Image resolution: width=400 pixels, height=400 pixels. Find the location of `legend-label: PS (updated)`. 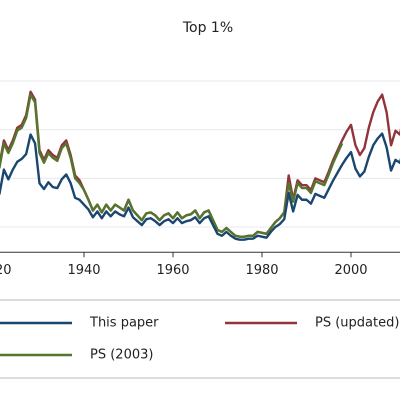

legend-label: PS (updated) is located at coordinates (357, 323).